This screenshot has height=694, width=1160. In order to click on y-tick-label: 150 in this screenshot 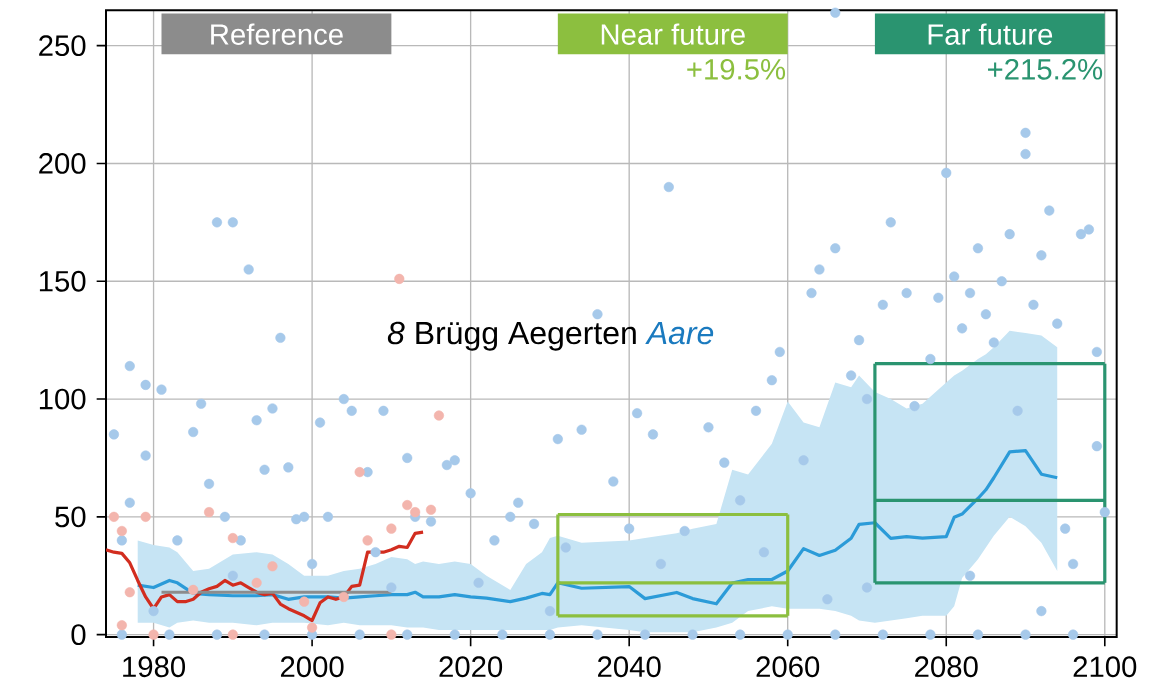, I will do `click(62, 281)`.